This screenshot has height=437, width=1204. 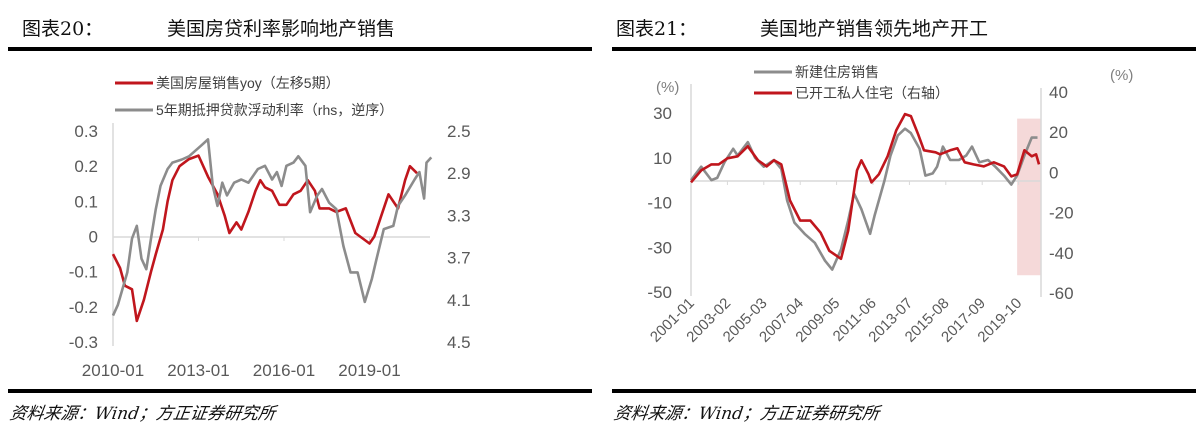 I want to click on y-right-tick-label: 2.9, so click(x=459, y=173).